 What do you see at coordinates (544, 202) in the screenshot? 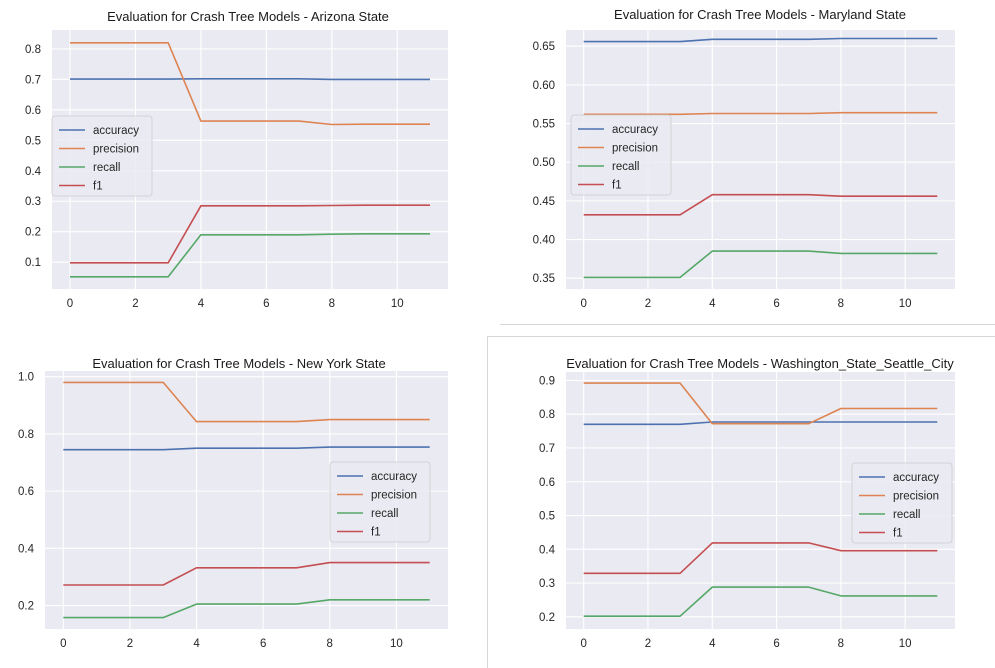
I see `y-tick-label: 0.45` at bounding box center [544, 202].